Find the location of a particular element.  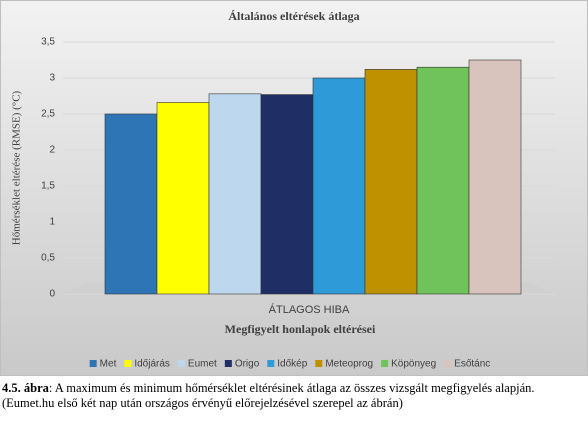

y-tick-label: 2 is located at coordinates (52, 150).